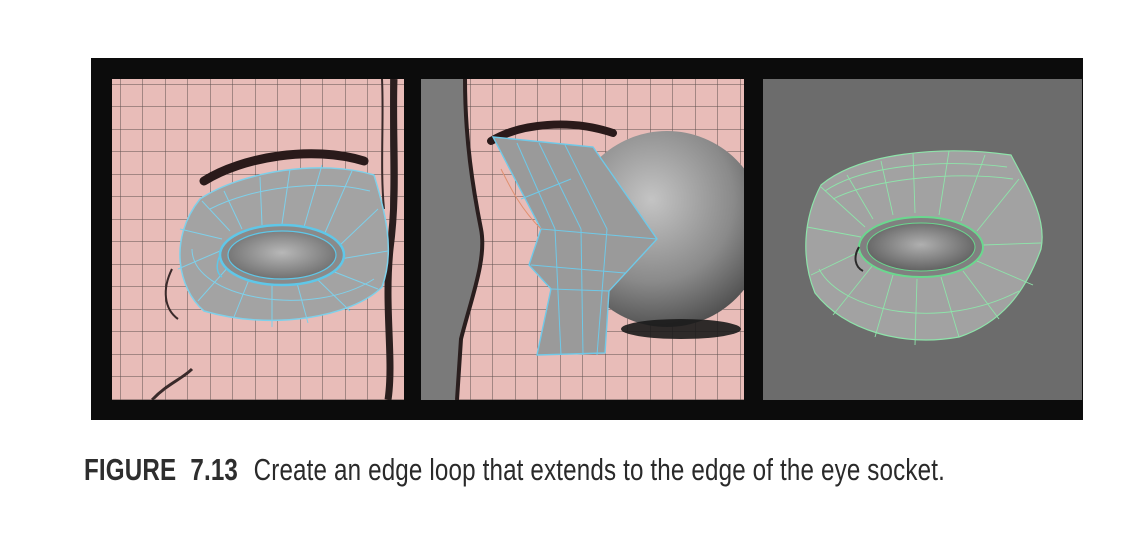  Describe the element at coordinates (214, 469) in the screenshot. I see `figure-number: 7.13` at that location.